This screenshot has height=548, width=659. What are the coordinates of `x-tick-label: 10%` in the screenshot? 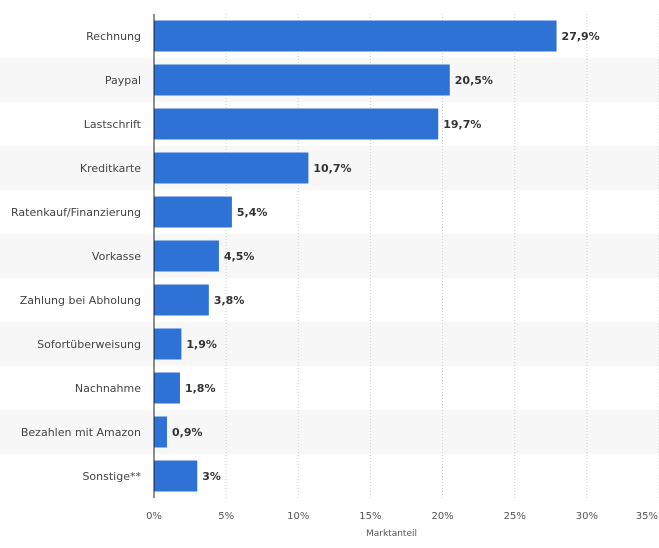 It's located at (298, 516).